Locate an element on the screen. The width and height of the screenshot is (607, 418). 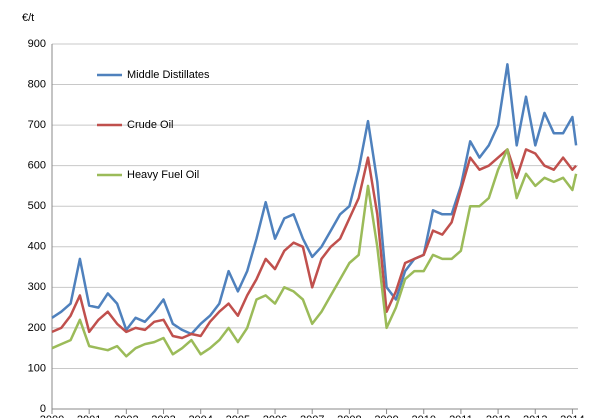
x-tick-label: 2013 is located at coordinates (535, 416).